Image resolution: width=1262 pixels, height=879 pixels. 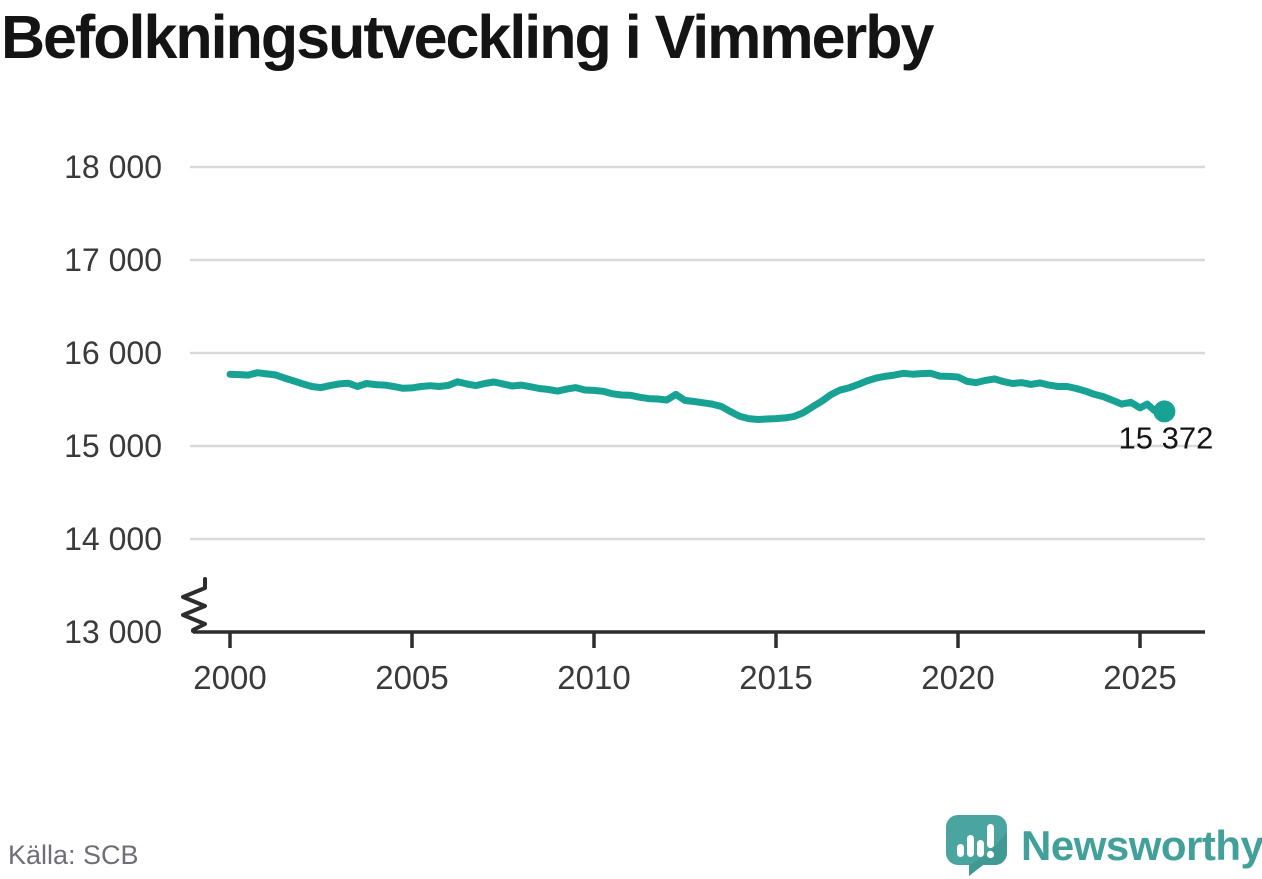 What do you see at coordinates (697, 396) in the screenshot?
I see `population-data-line` at bounding box center [697, 396].